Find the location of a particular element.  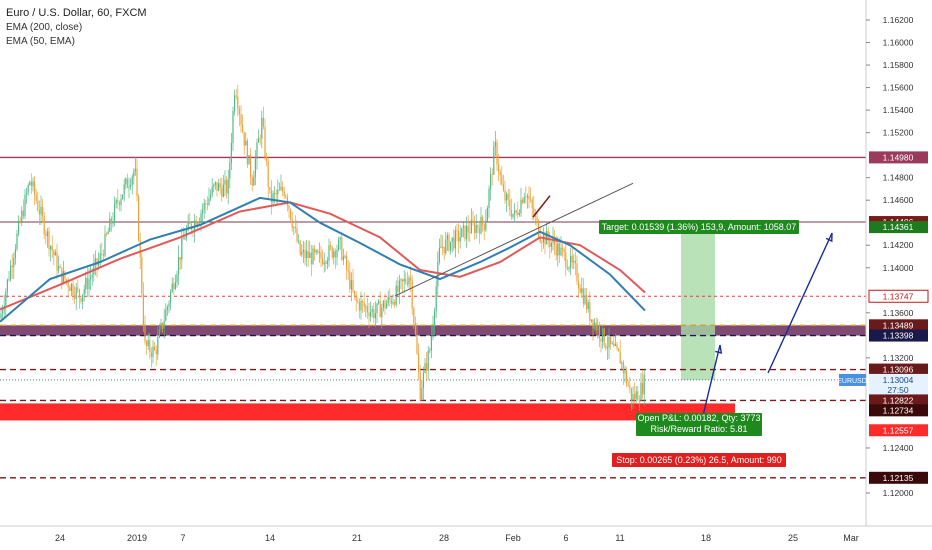

price-label-13004: 1.13004 is located at coordinates (898, 380).